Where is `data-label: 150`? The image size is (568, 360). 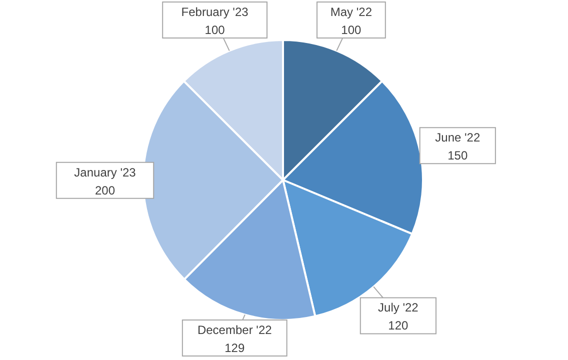
data-label: 150 is located at coordinates (458, 155).